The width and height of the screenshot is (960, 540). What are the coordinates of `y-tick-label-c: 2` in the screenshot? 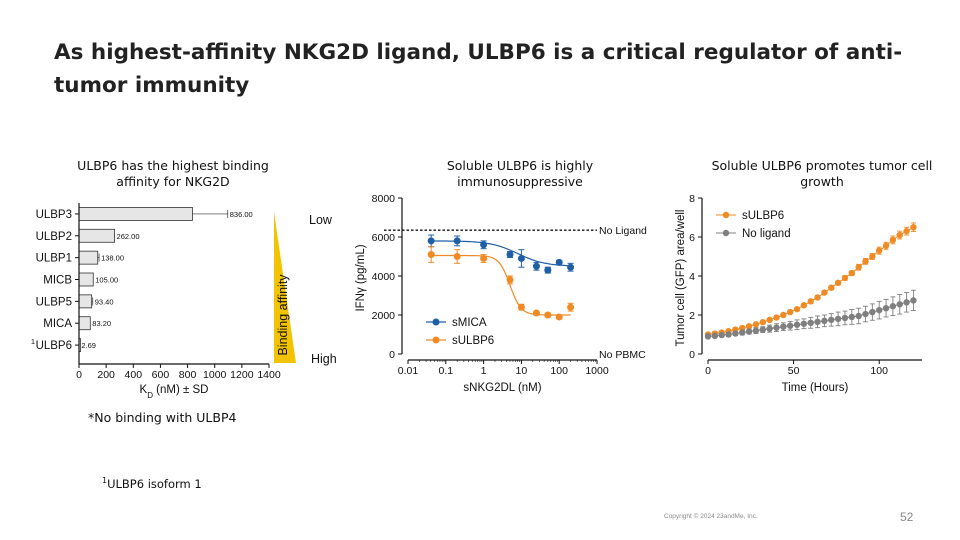 It's located at (692, 316).